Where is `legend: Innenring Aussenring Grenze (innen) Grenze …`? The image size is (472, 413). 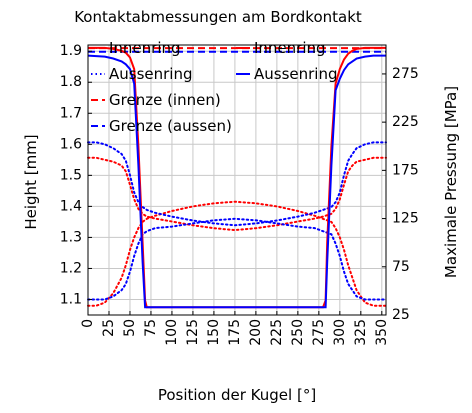 legend: Innenring Aussenring Grenze (innen) Grenze … is located at coordinates (214, 87).